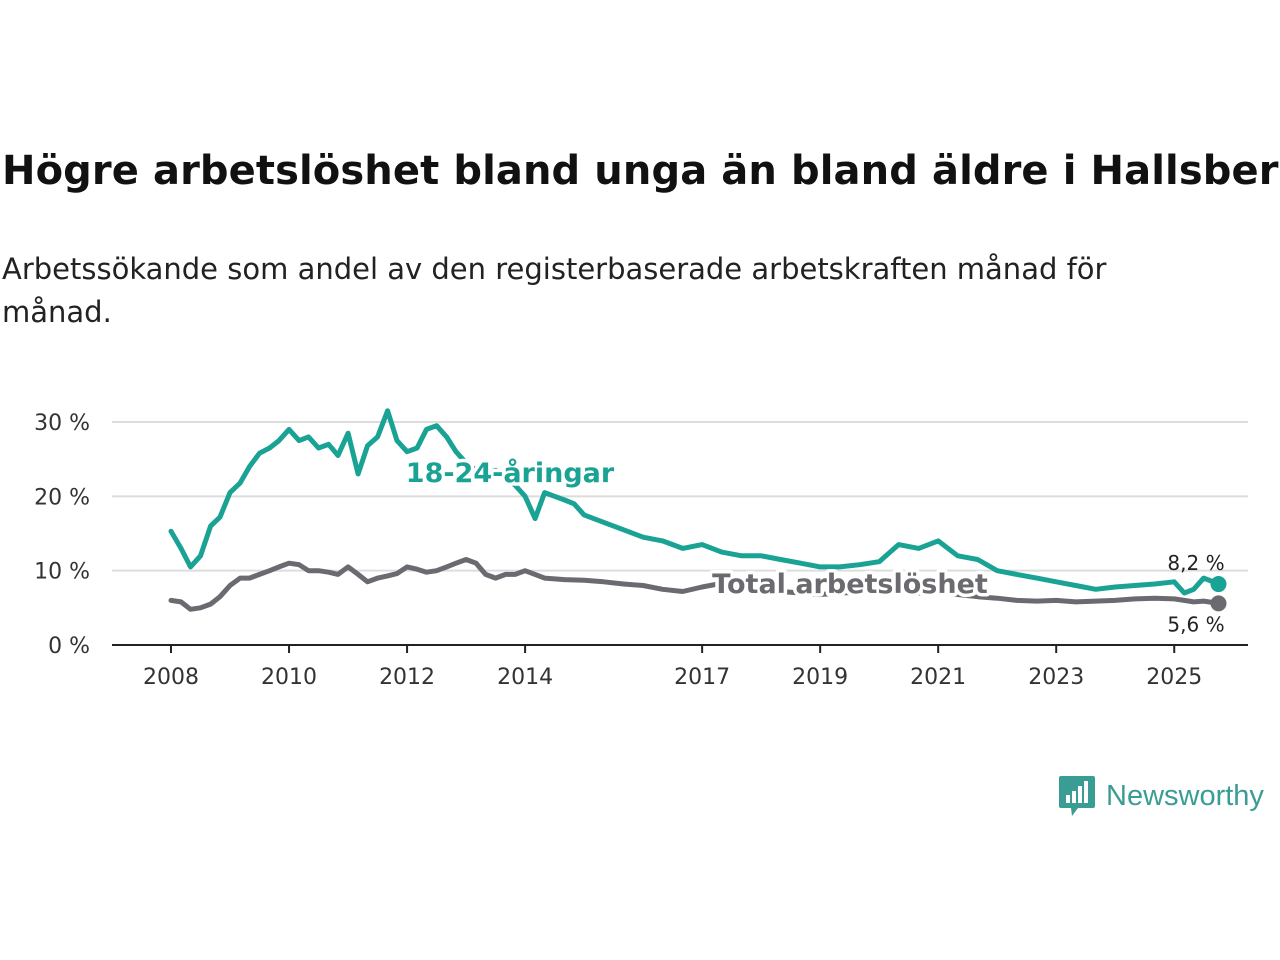  What do you see at coordinates (525, 677) in the screenshot?
I see `x-tick-label: 2014` at bounding box center [525, 677].